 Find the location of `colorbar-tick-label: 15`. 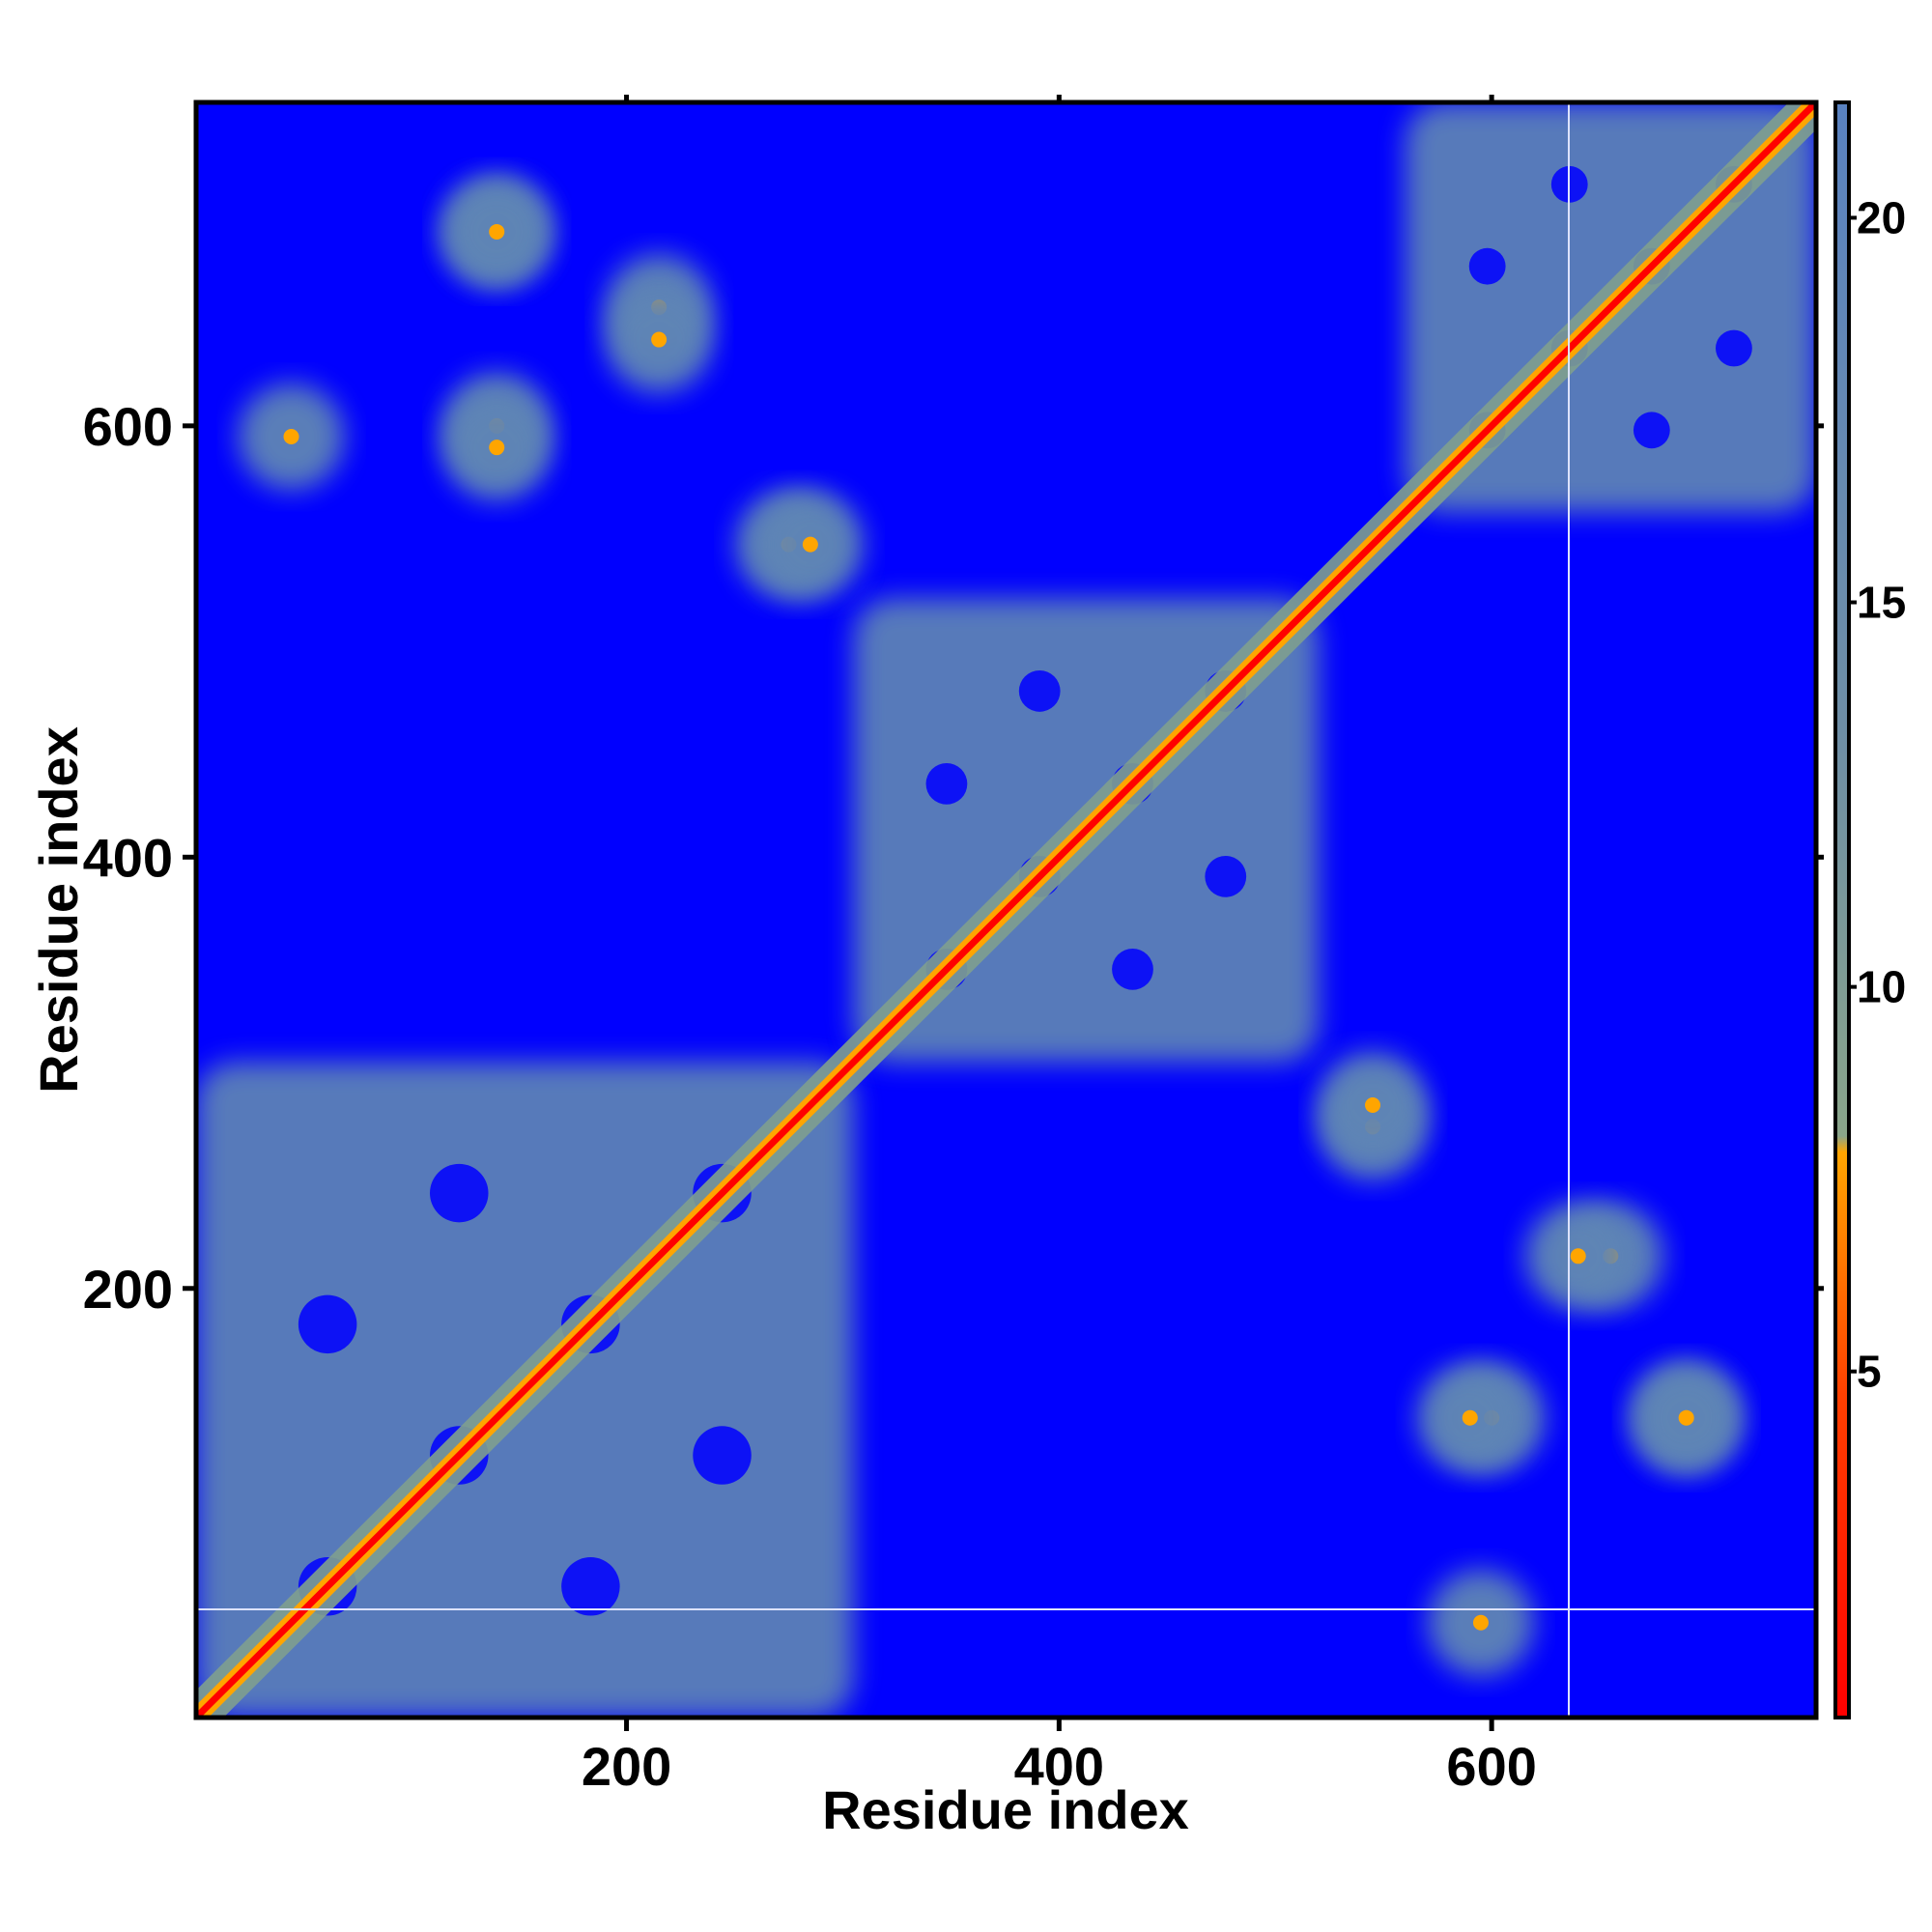

colorbar-tick-label: 15 is located at coordinates (1881, 603).